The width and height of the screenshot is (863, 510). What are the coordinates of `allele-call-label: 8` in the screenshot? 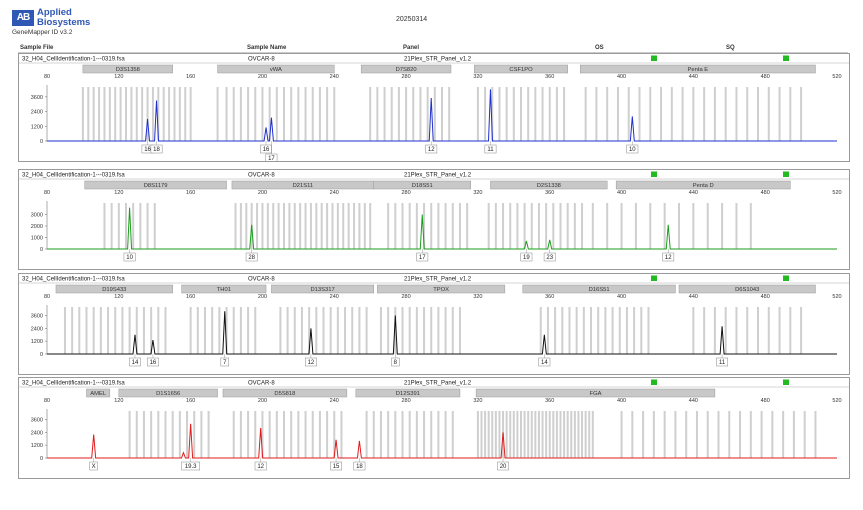 It's located at (396, 363).